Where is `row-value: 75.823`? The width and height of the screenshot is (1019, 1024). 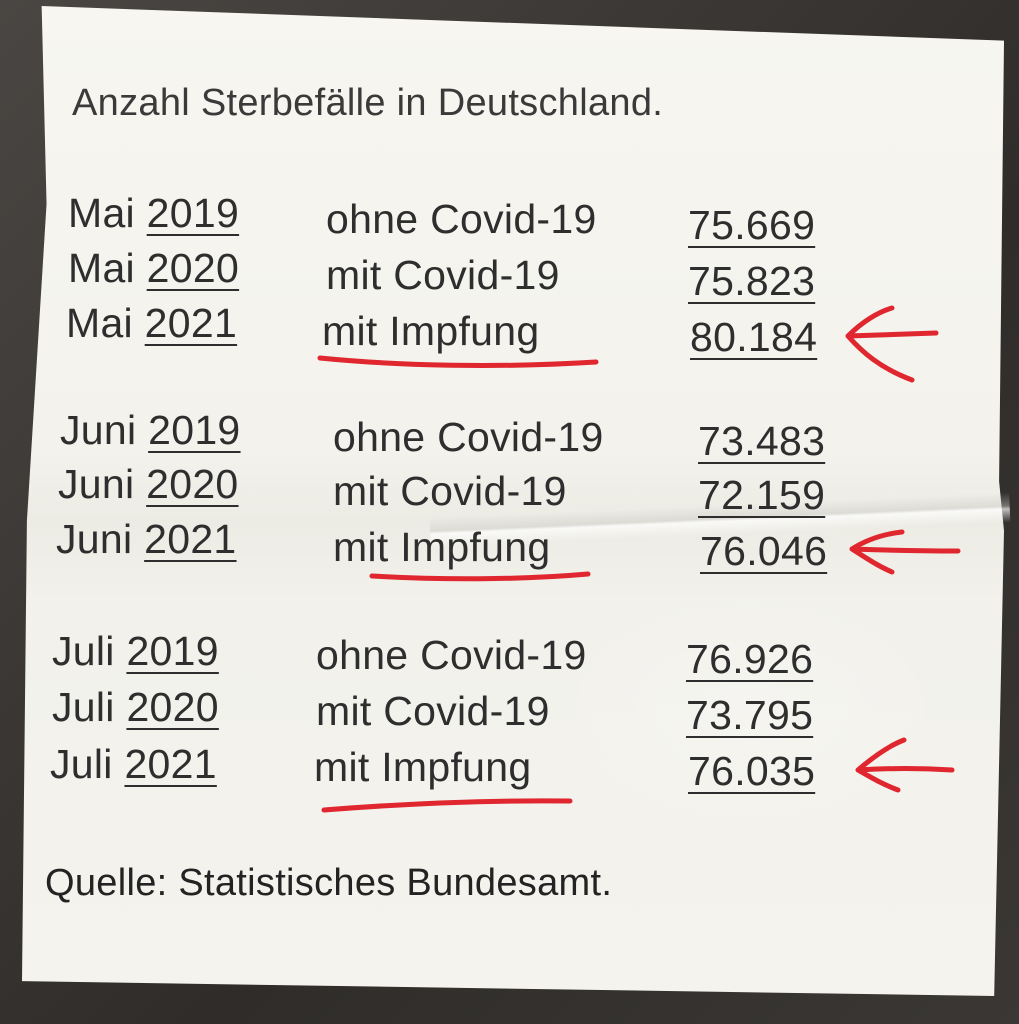 row-value: 75.823 is located at coordinates (752, 281).